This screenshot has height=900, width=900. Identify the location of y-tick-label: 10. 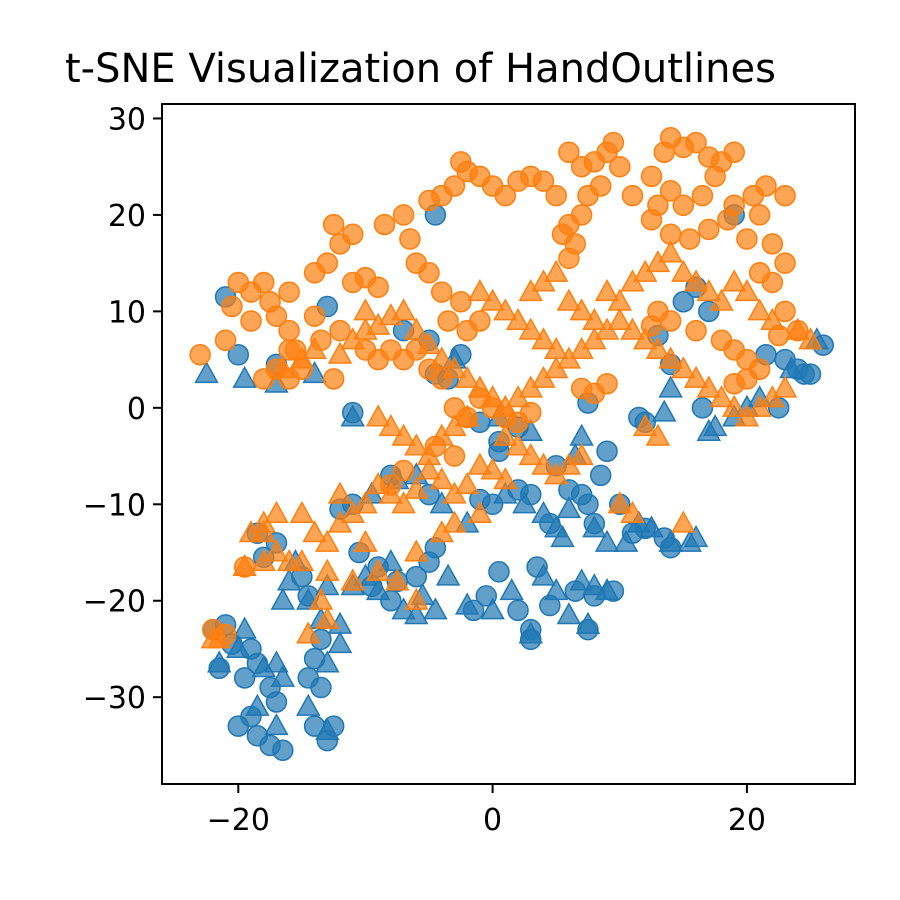
(127, 312).